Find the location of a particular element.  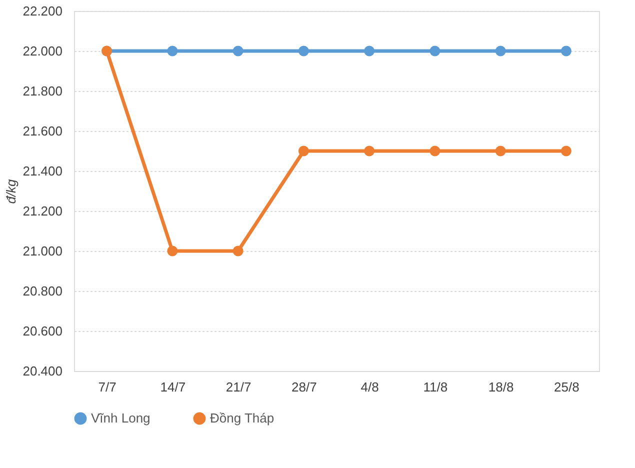

y-tick-label: 22.200 is located at coordinates (42, 11).